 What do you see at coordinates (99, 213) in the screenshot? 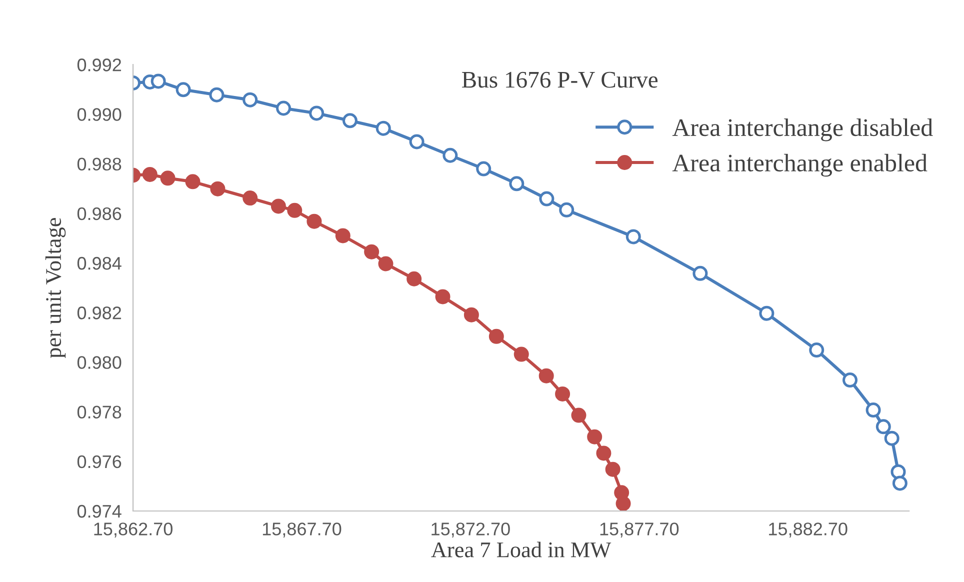
I see `y-tick-label: 0.986` at bounding box center [99, 213].